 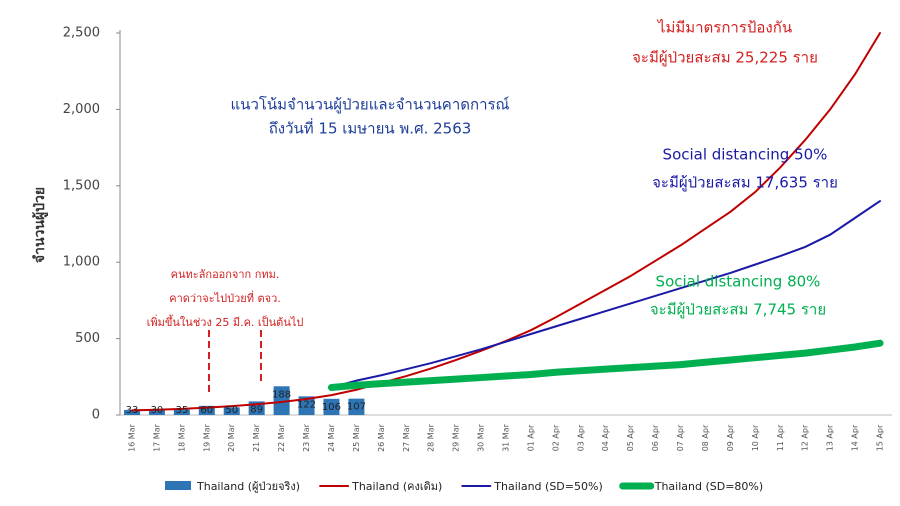 I want to click on data-label: 107, so click(x=356, y=407).